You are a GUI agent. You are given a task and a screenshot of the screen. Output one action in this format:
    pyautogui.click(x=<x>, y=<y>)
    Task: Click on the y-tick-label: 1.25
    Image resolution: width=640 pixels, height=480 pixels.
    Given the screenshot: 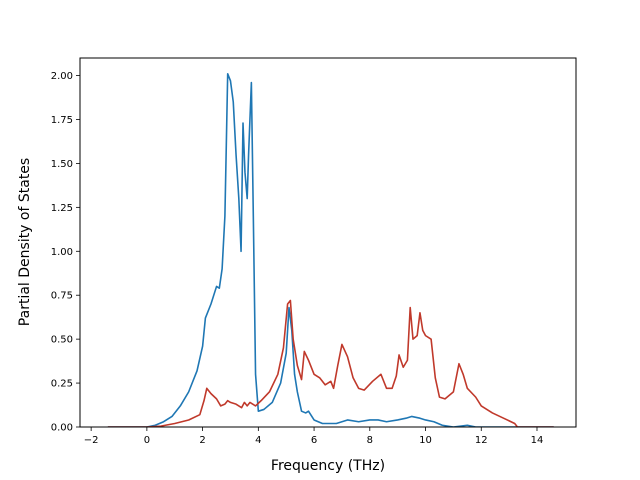 What is the action you would take?
    pyautogui.click(x=62, y=208)
    